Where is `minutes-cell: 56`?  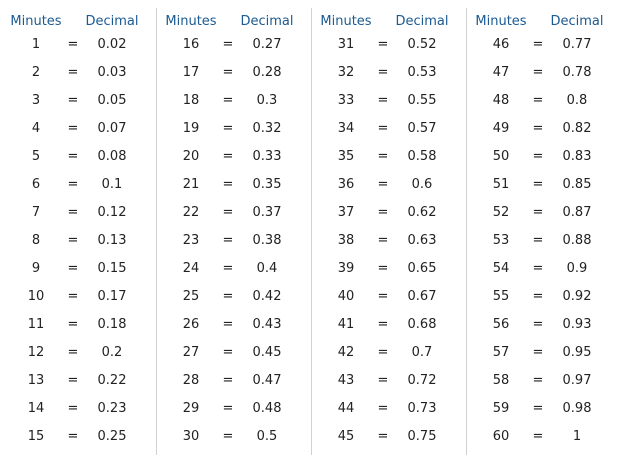 minutes-cell: 56 is located at coordinates (501, 324).